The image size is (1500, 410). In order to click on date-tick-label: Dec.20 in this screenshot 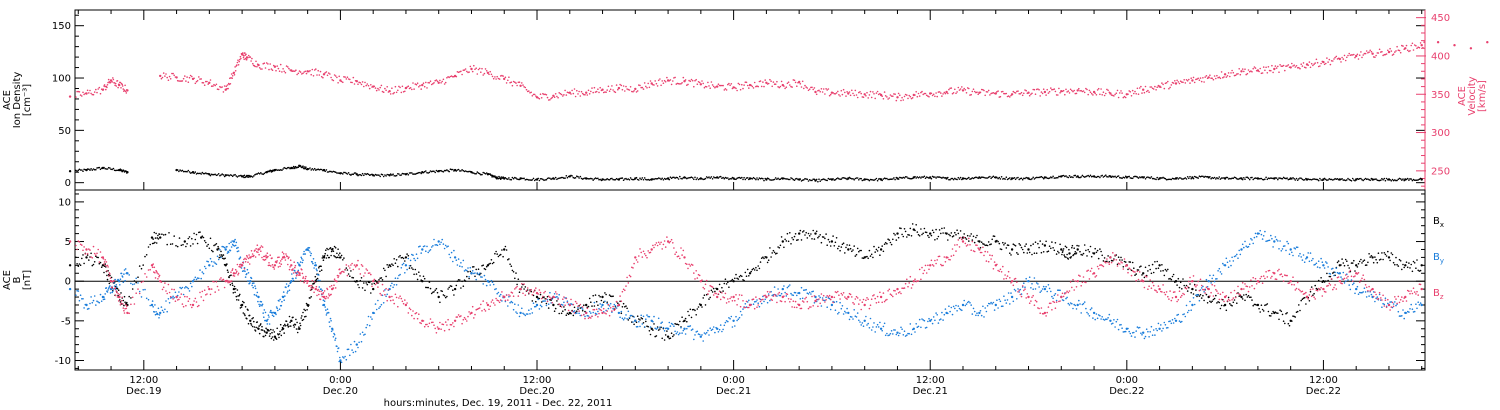, I will do `click(536, 391)`.